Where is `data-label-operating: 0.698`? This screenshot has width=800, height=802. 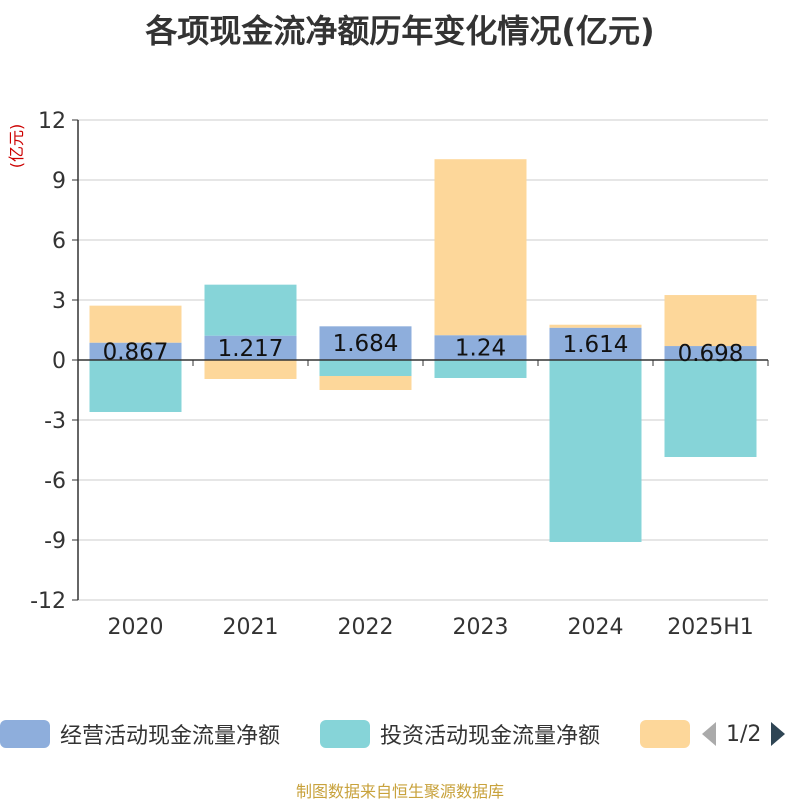 data-label-operating: 0.698 is located at coordinates (711, 354).